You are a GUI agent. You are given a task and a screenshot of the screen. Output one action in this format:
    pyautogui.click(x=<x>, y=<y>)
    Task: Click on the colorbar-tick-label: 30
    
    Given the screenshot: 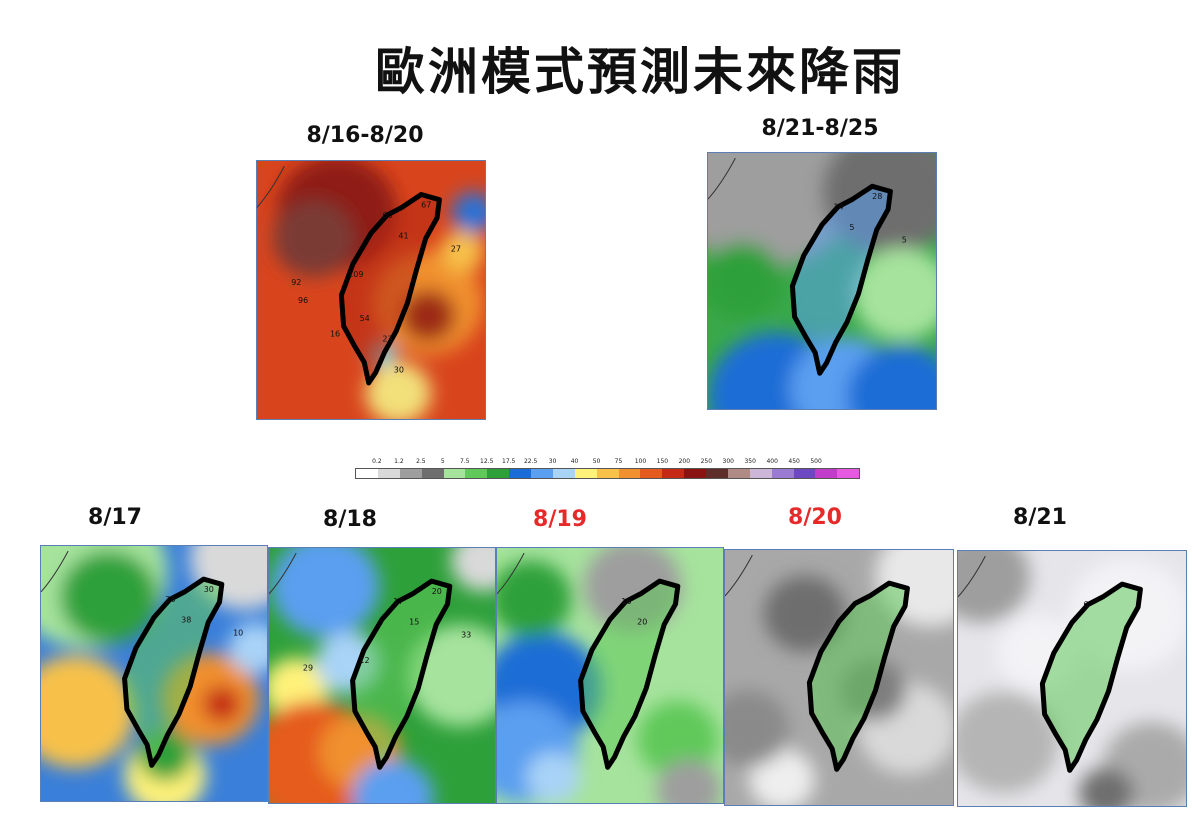 What is the action you would take?
    pyautogui.click(x=552, y=461)
    